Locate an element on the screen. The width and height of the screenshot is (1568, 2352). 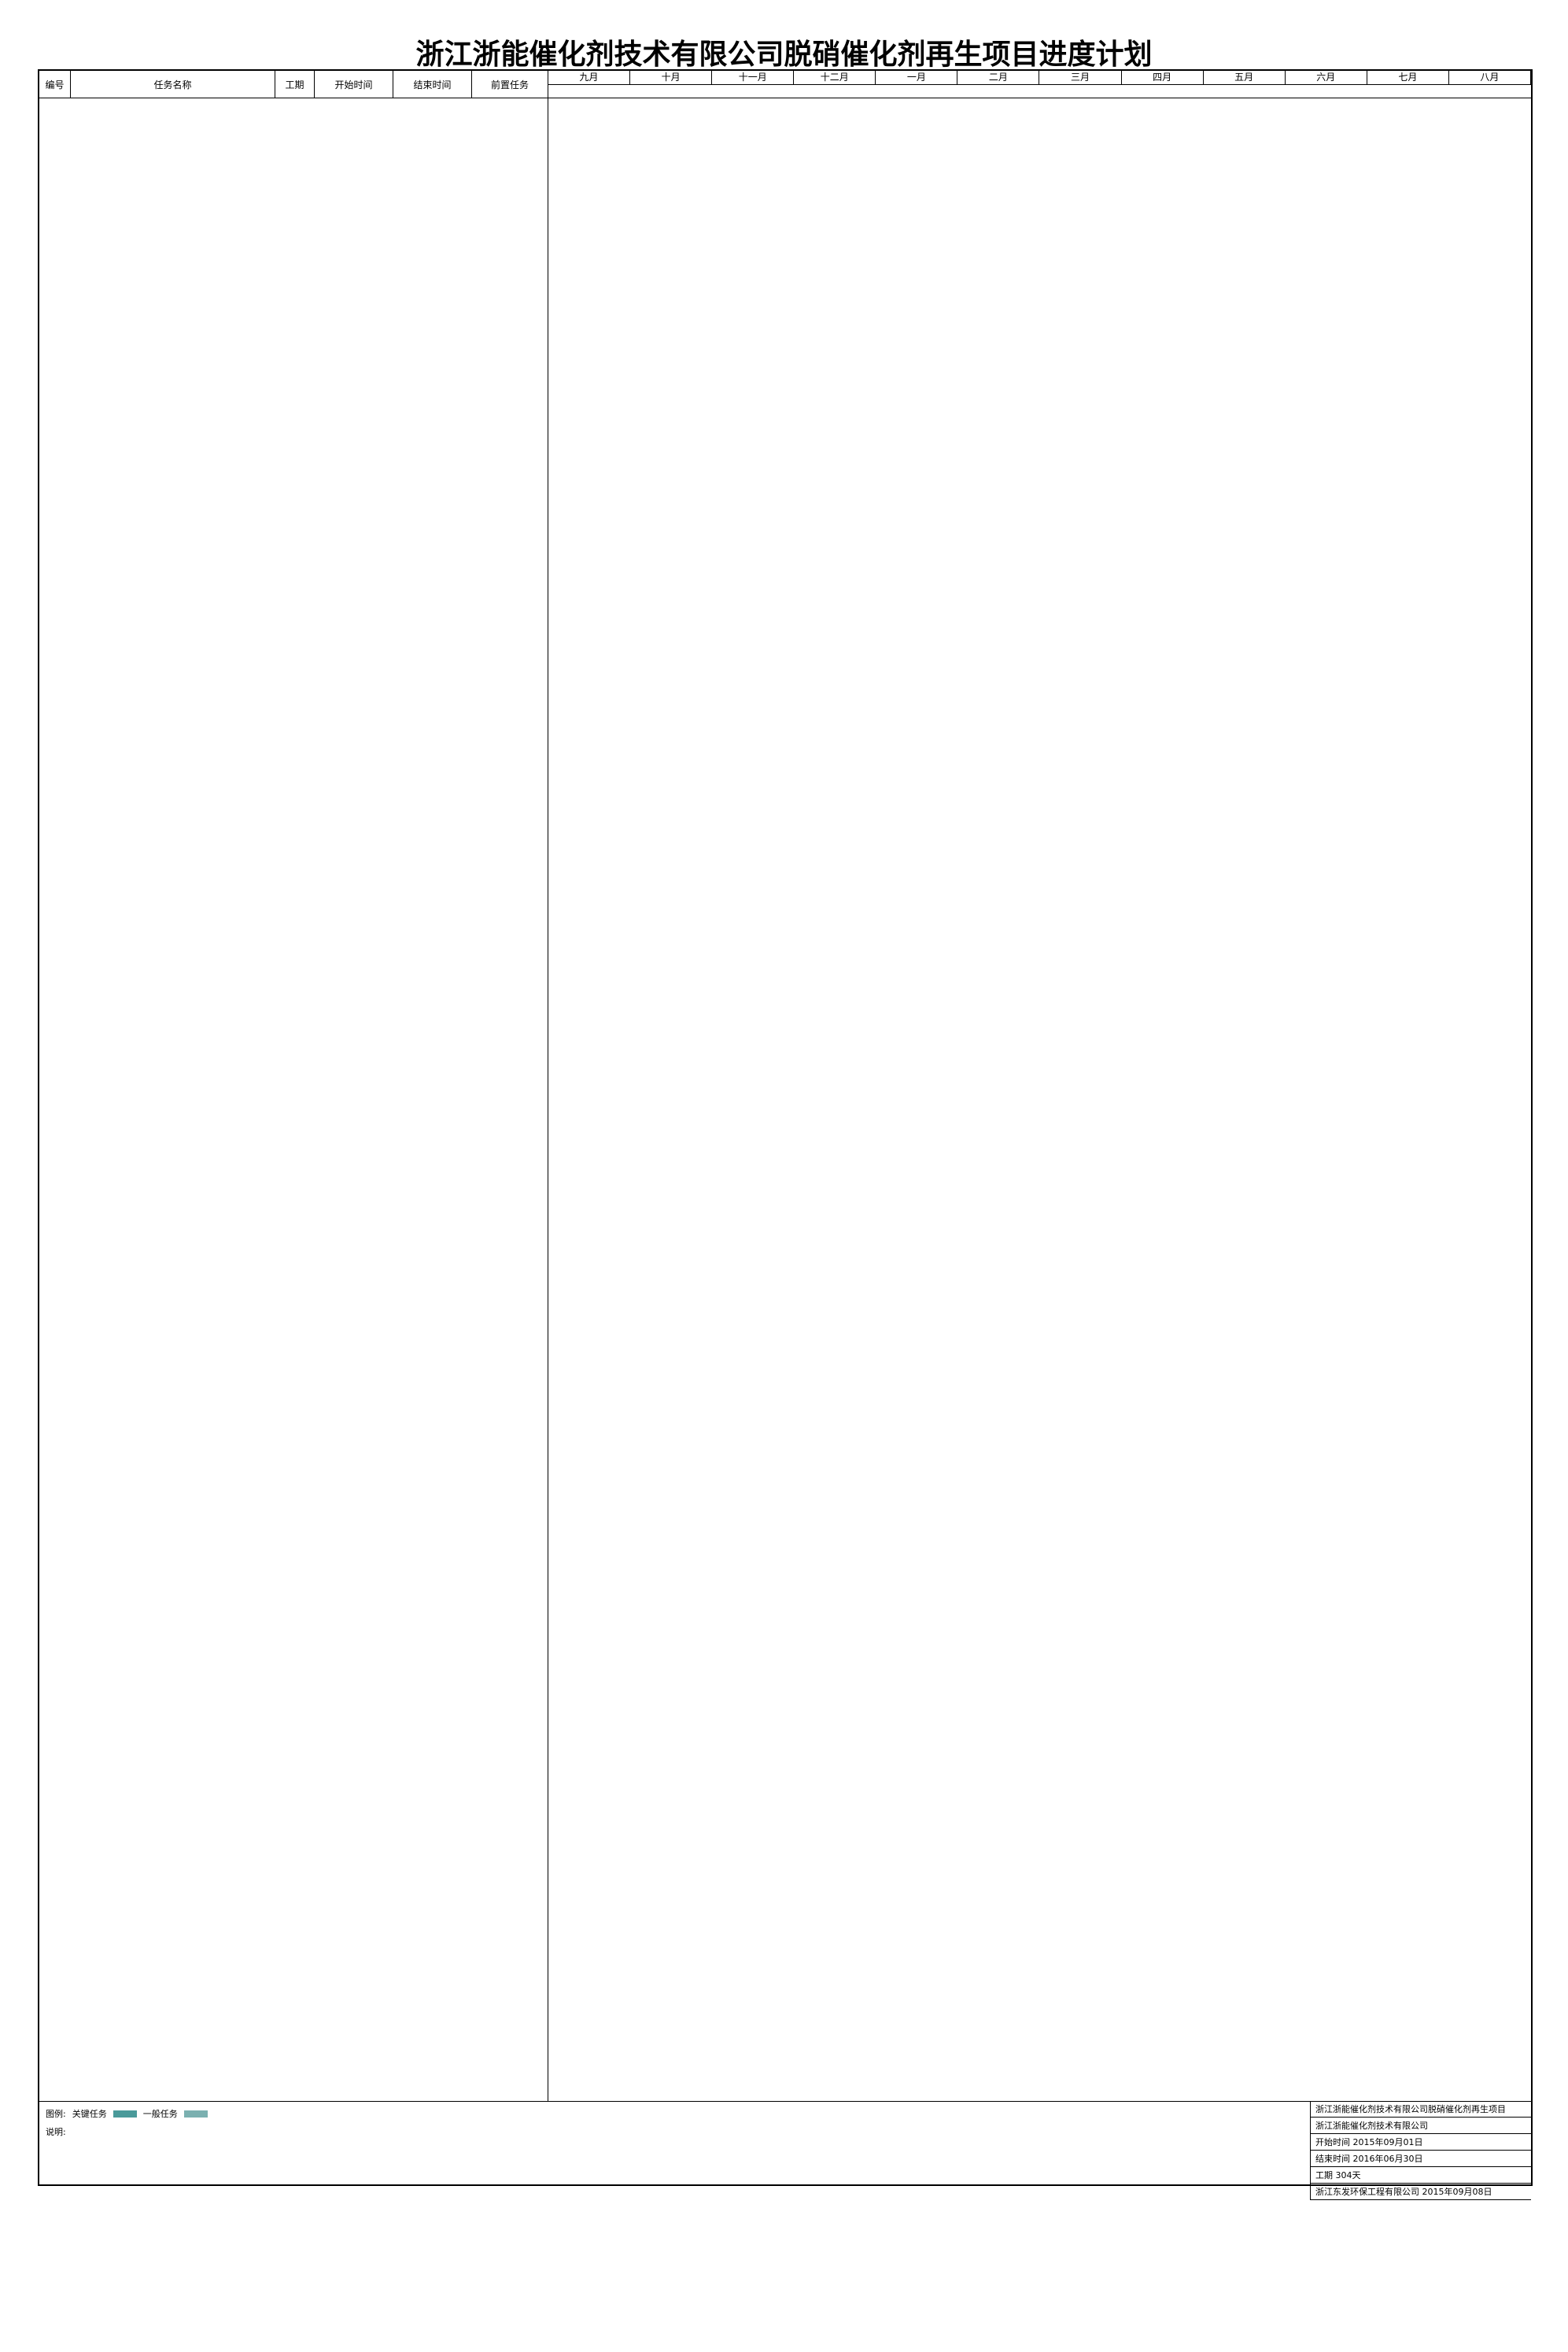
month-label: 六月 is located at coordinates (1326, 78).